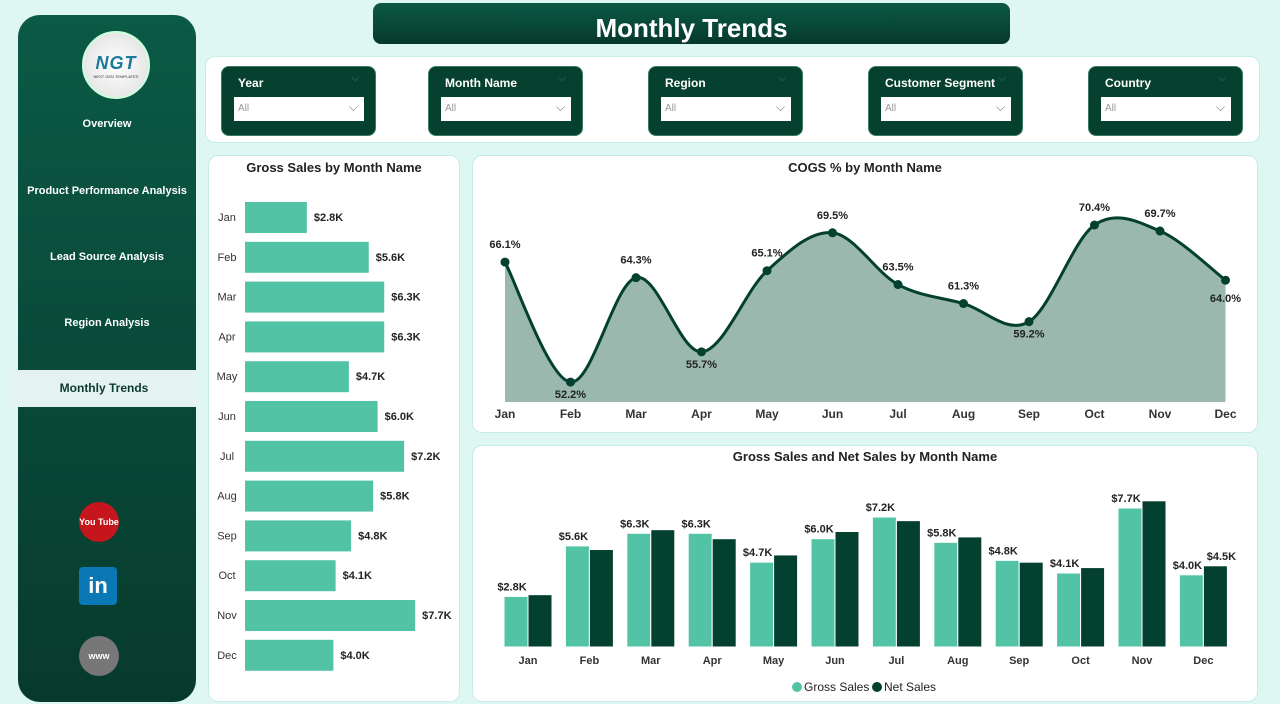  Describe the element at coordinates (299, 109) in the screenshot. I see `year-dropdown: All ⌵` at that location.